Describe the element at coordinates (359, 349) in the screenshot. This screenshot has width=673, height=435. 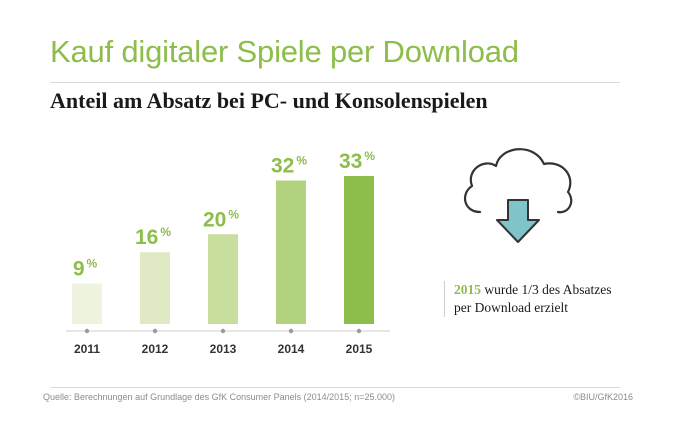
I see `x-tick-label-2015: 2015` at that location.